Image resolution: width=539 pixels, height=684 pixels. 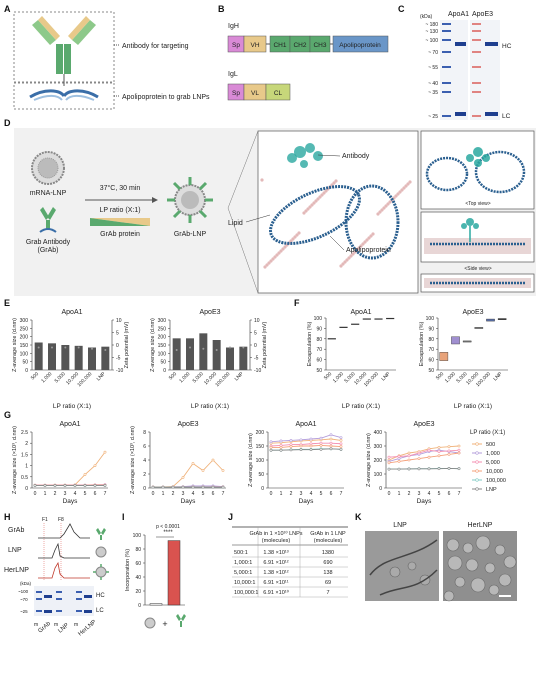 What do you see at coordinates (236, 93) in the screenshot?
I see `igl-sp-label: Sp` at bounding box center [236, 93].